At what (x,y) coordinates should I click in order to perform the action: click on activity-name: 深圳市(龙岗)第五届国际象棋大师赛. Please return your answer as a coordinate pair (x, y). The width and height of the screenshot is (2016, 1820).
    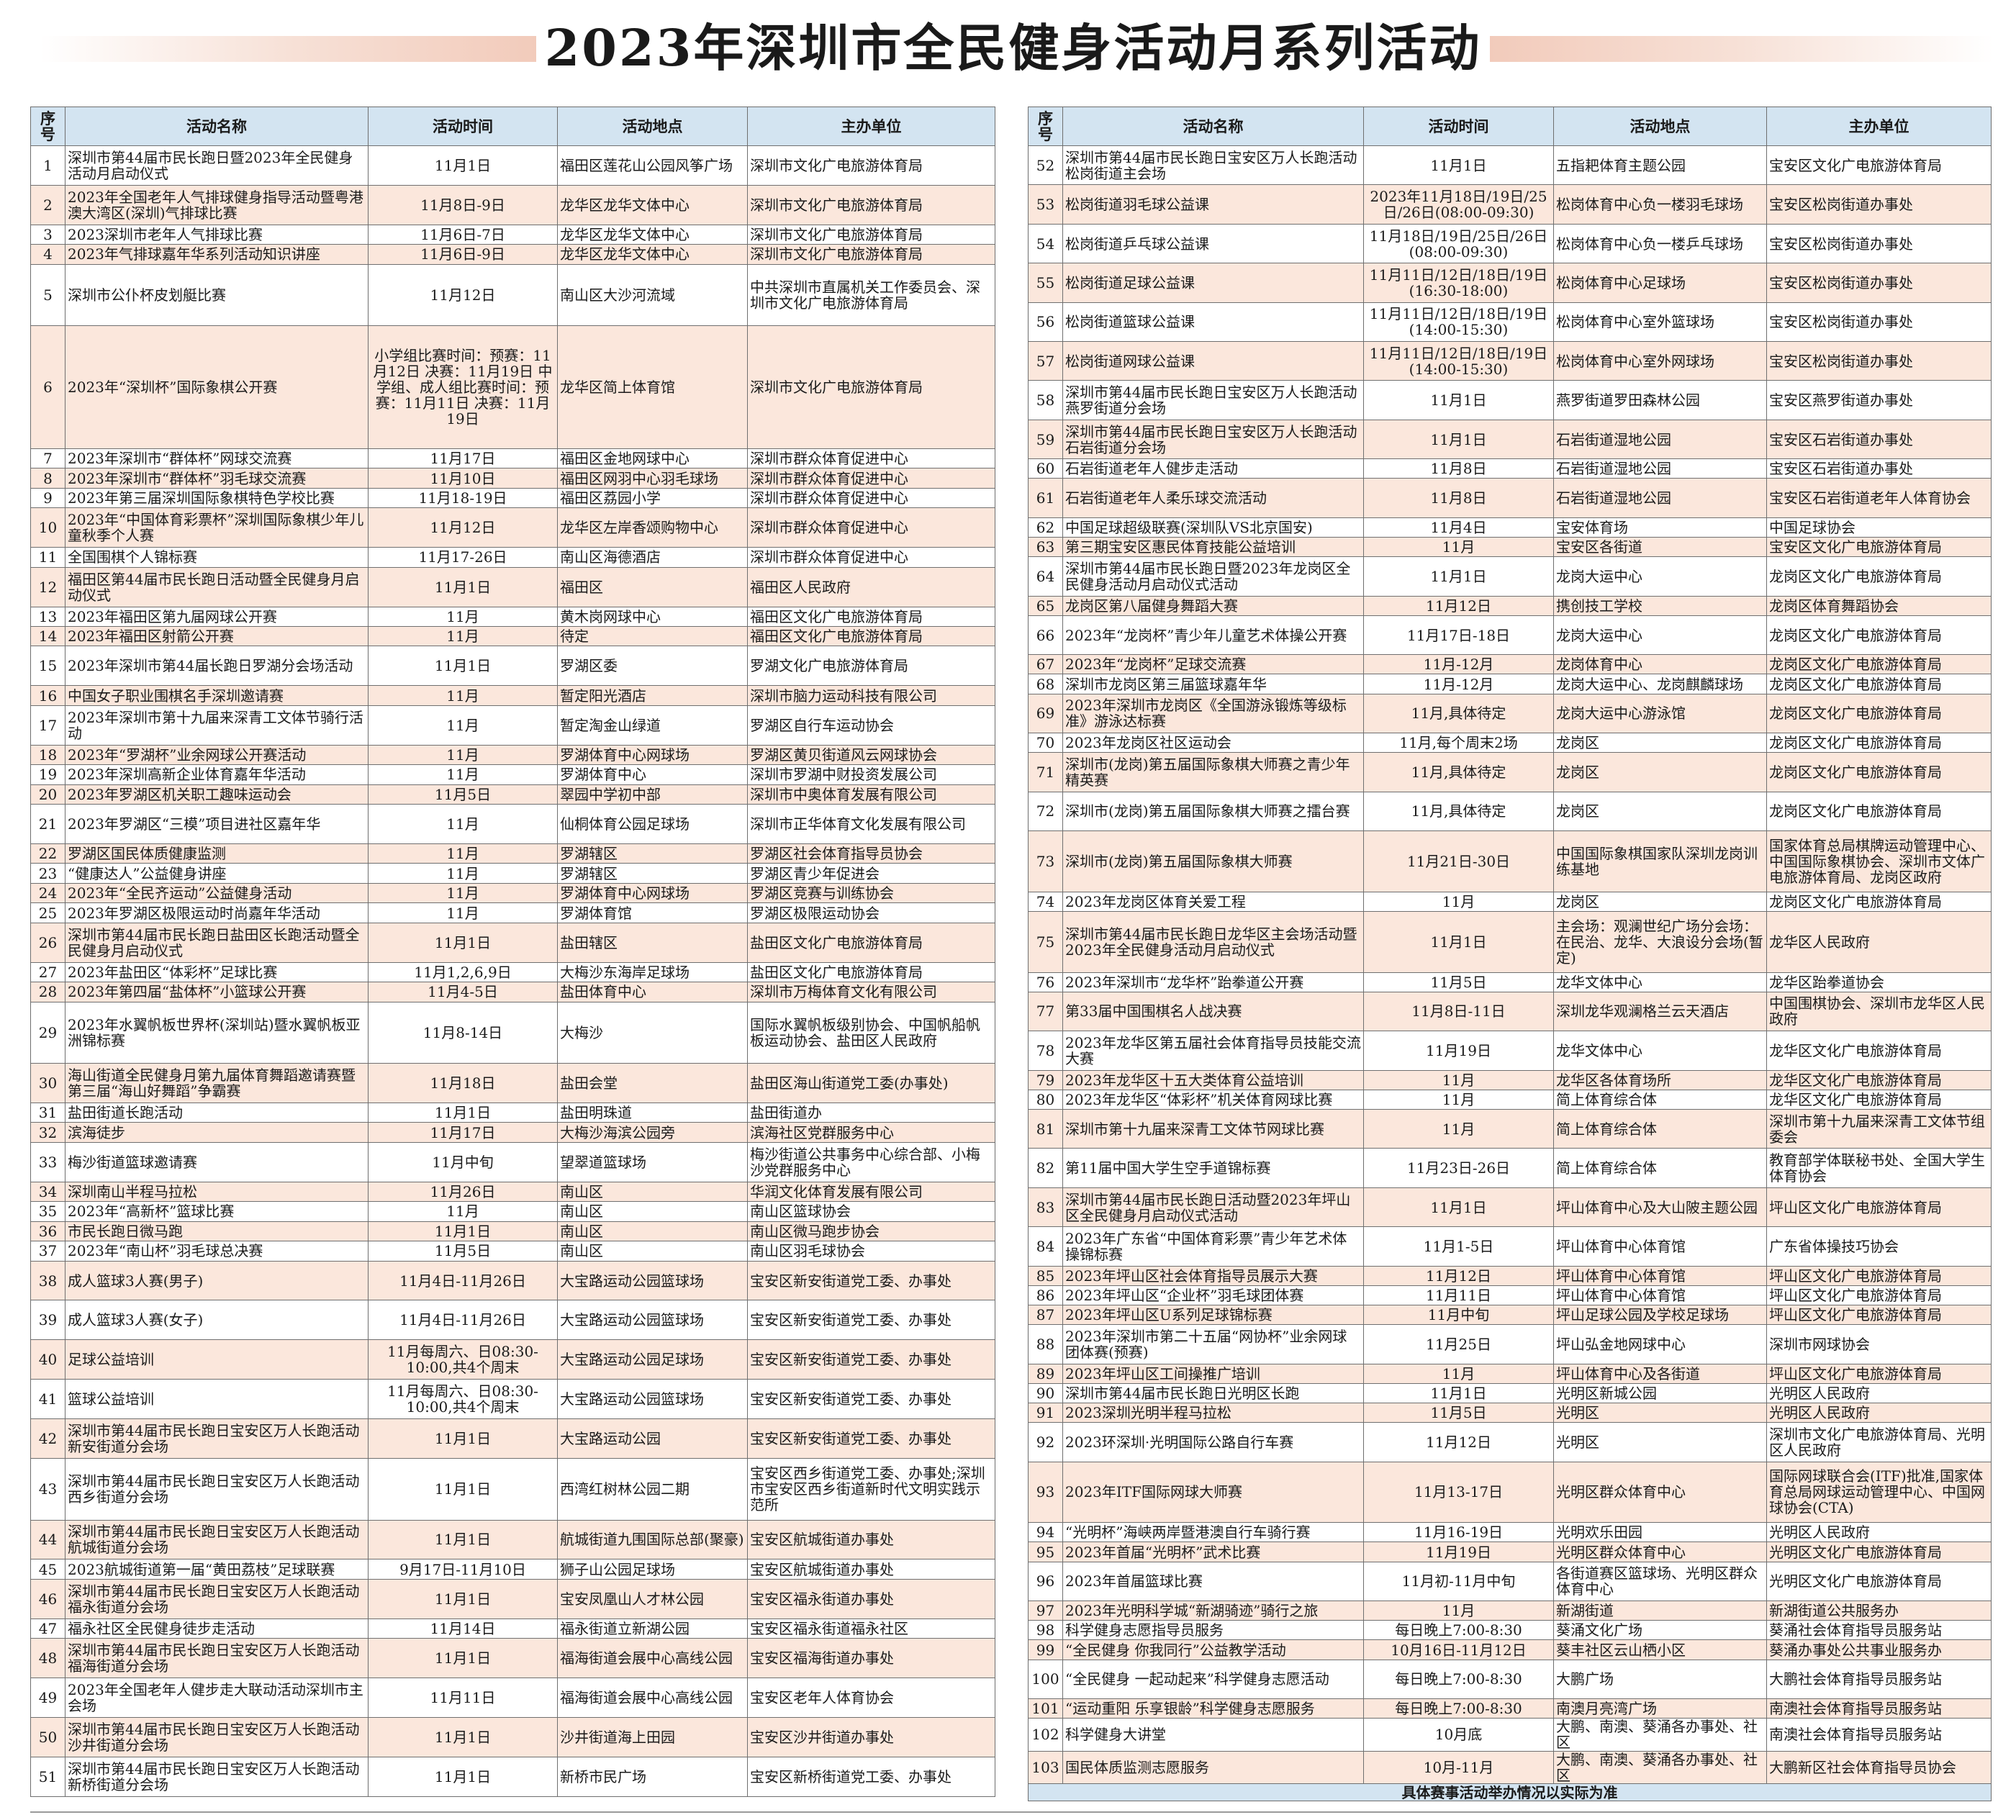
    Looking at the image, I should click on (1213, 861).